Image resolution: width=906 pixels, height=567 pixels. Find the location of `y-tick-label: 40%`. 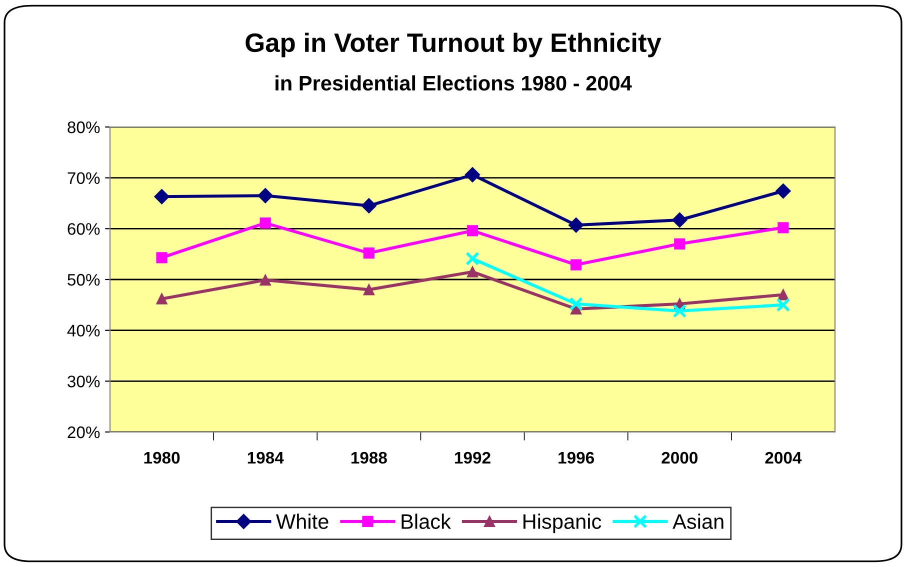

y-tick-label: 40% is located at coordinates (83, 330).